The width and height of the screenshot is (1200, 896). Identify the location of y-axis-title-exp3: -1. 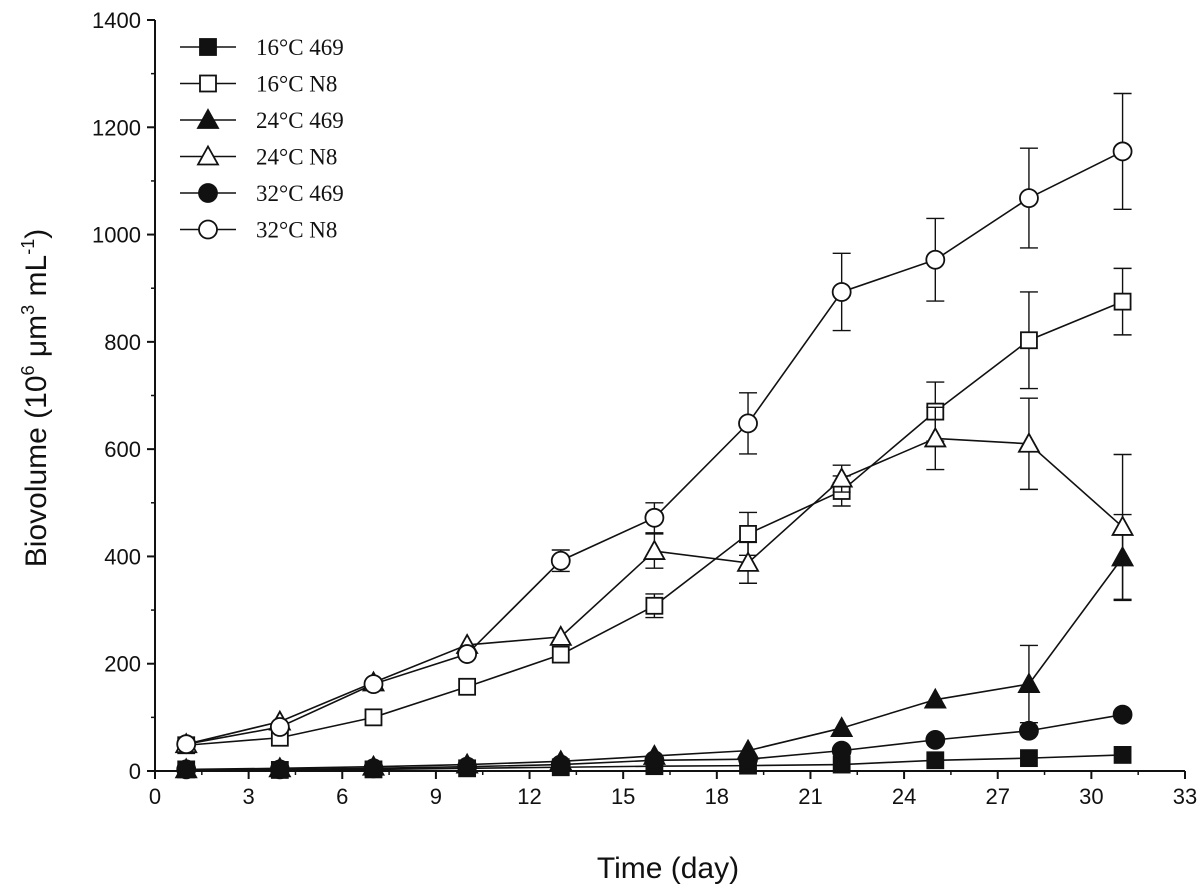
(28, 247).